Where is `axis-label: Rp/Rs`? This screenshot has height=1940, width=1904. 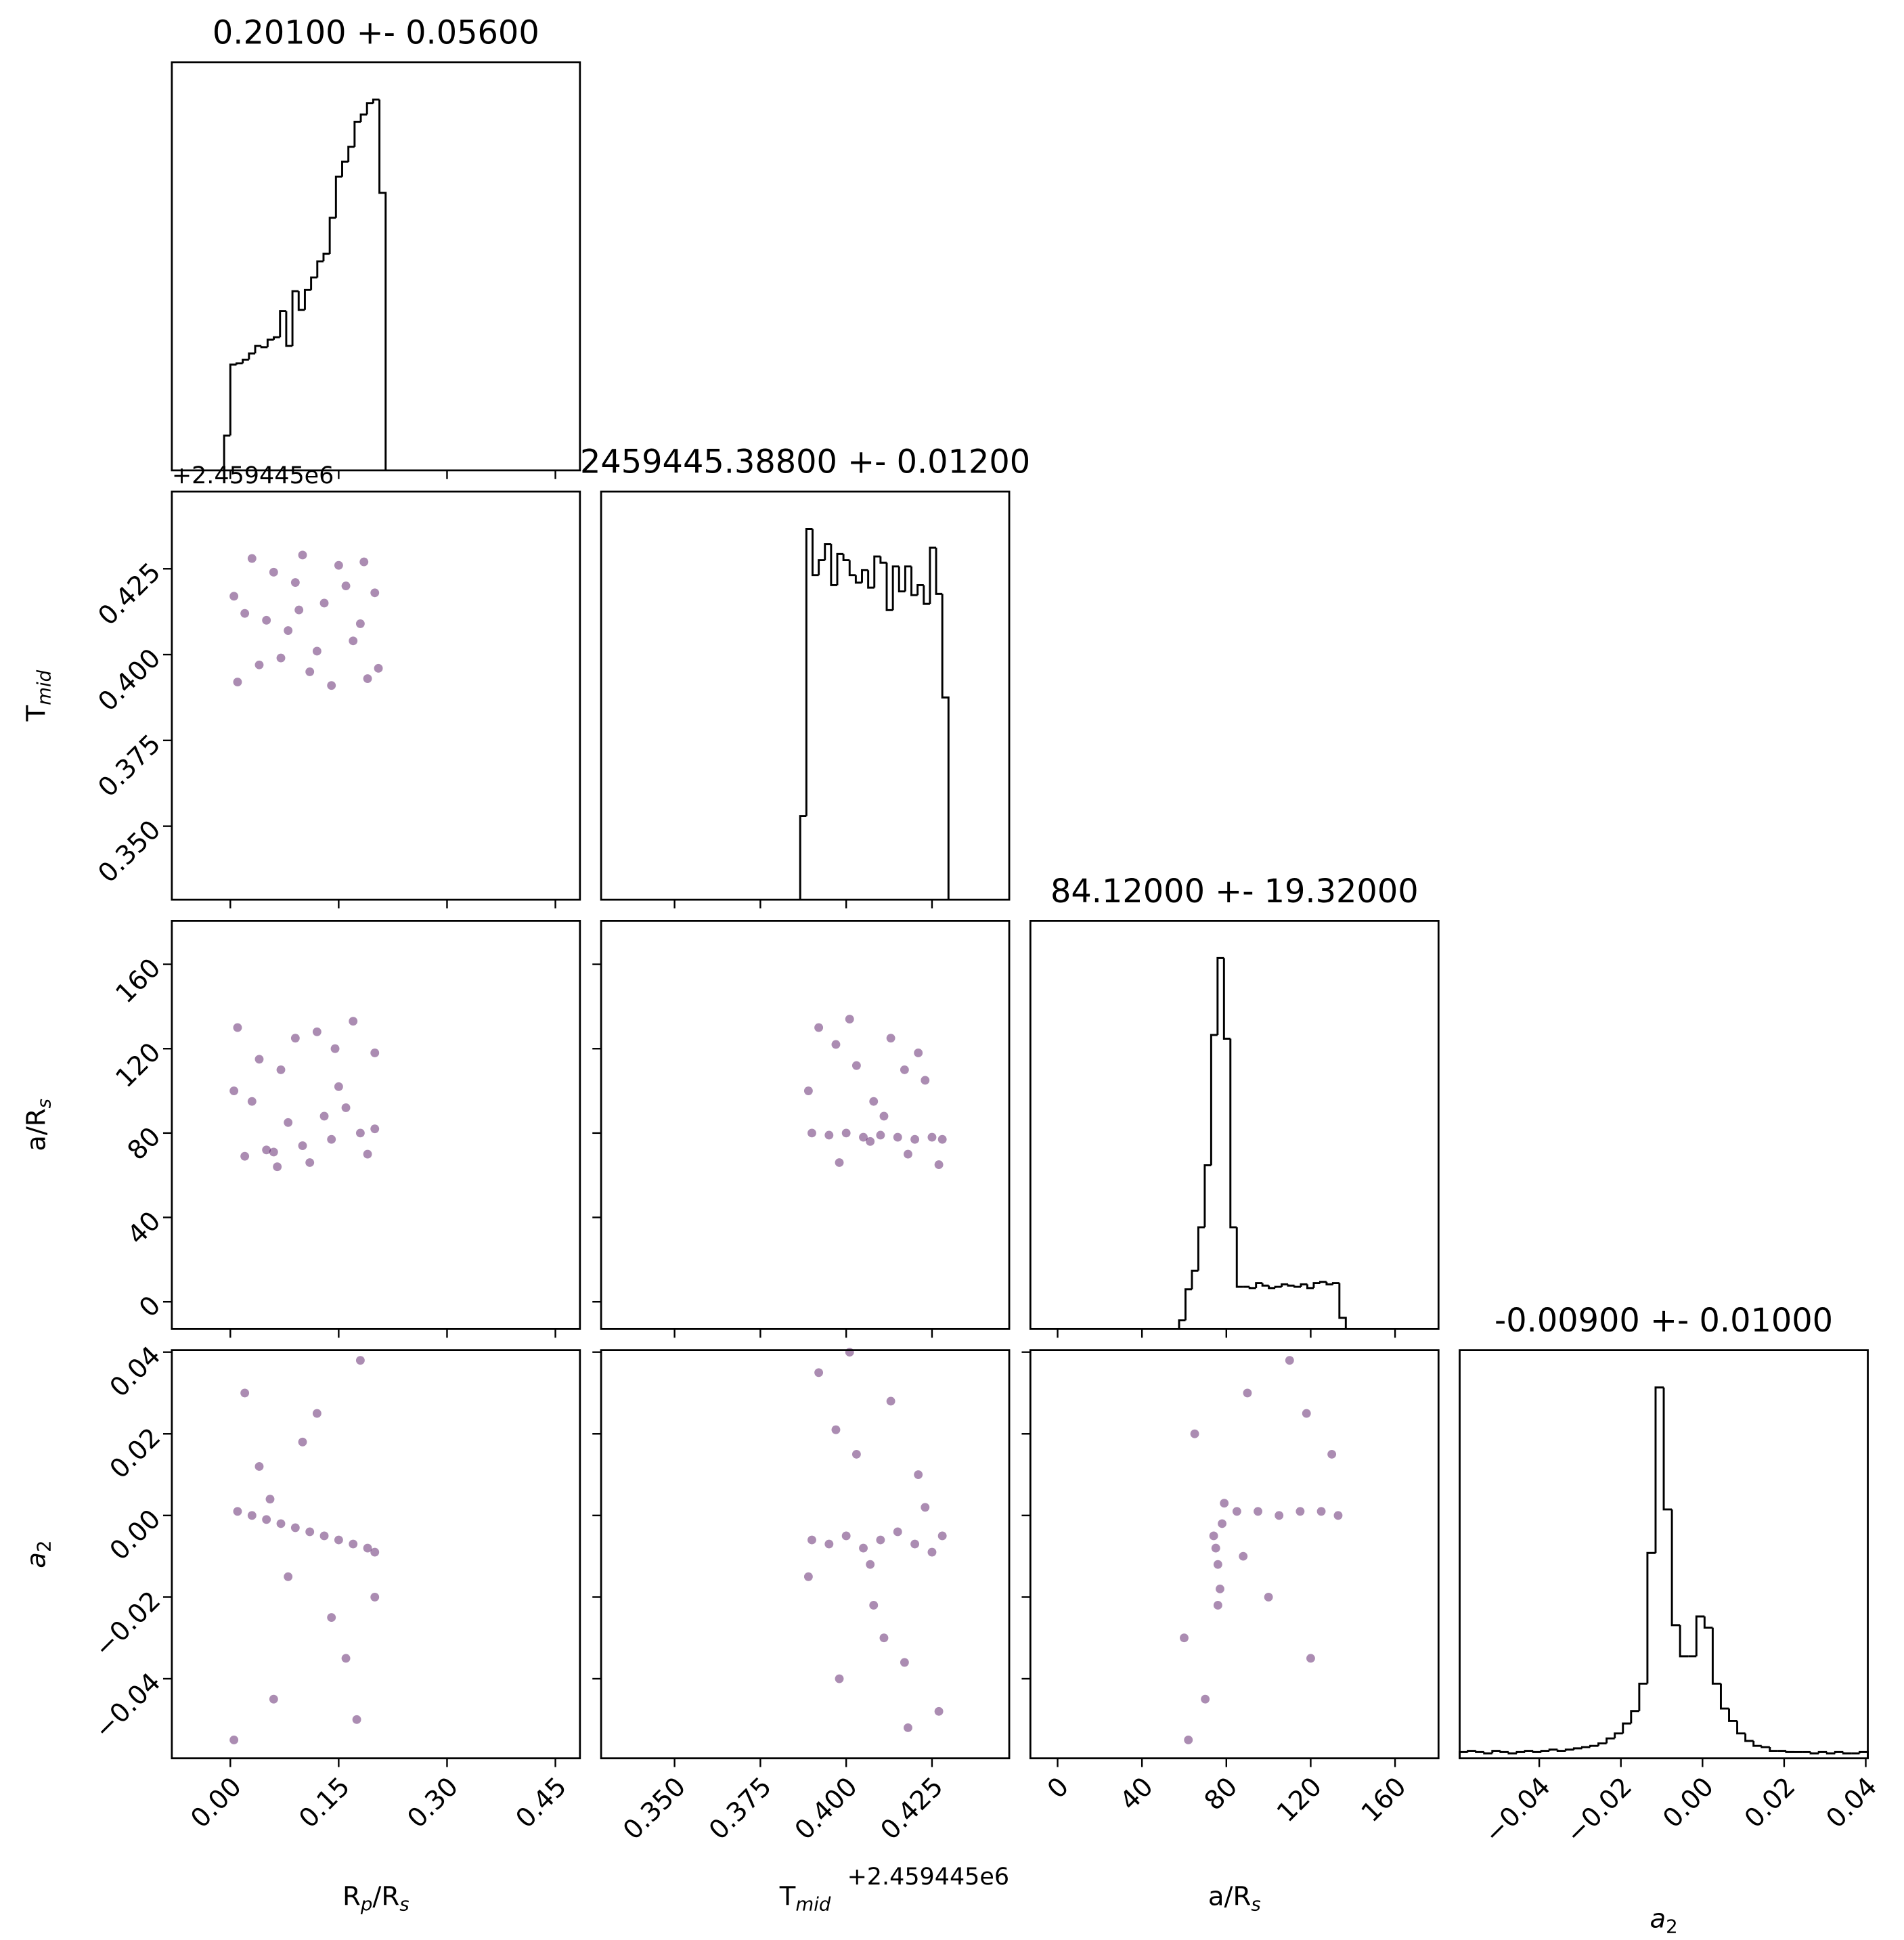
axis-label: Rp/Rs is located at coordinates (375, 1899).